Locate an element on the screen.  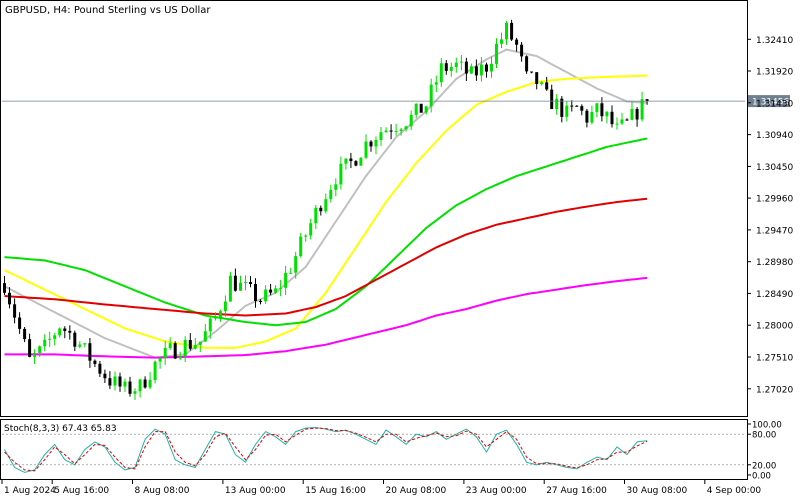
time-tick-label: 15 Aug 16:00 is located at coordinates (335, 491).